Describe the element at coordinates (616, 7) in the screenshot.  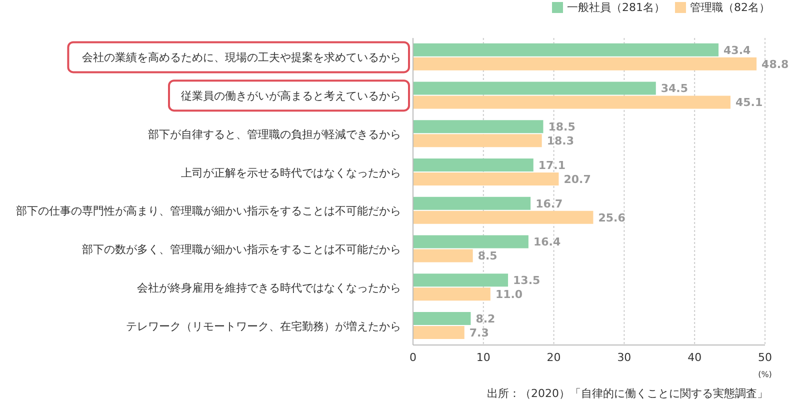
I see `legend-label: 一般社員（281名）` at that location.